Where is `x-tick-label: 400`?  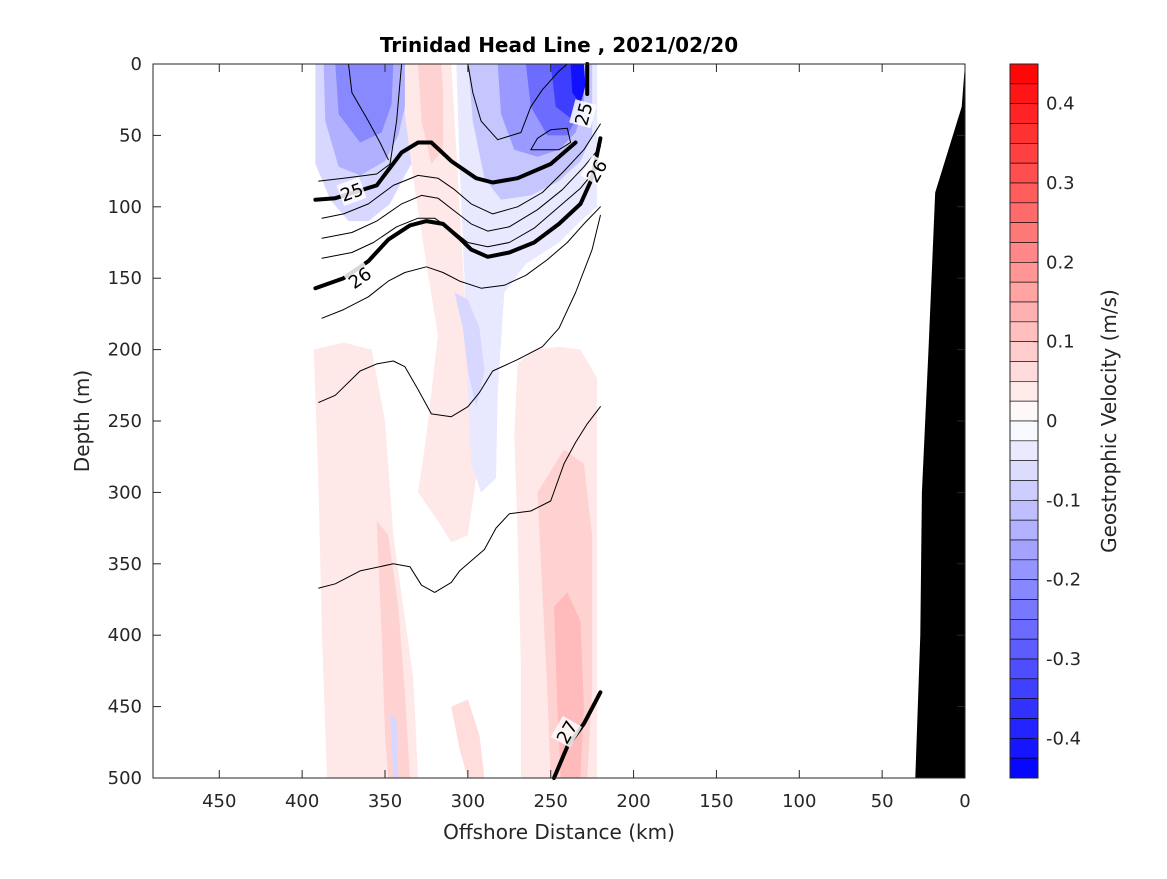
x-tick-label: 400 is located at coordinates (302, 801).